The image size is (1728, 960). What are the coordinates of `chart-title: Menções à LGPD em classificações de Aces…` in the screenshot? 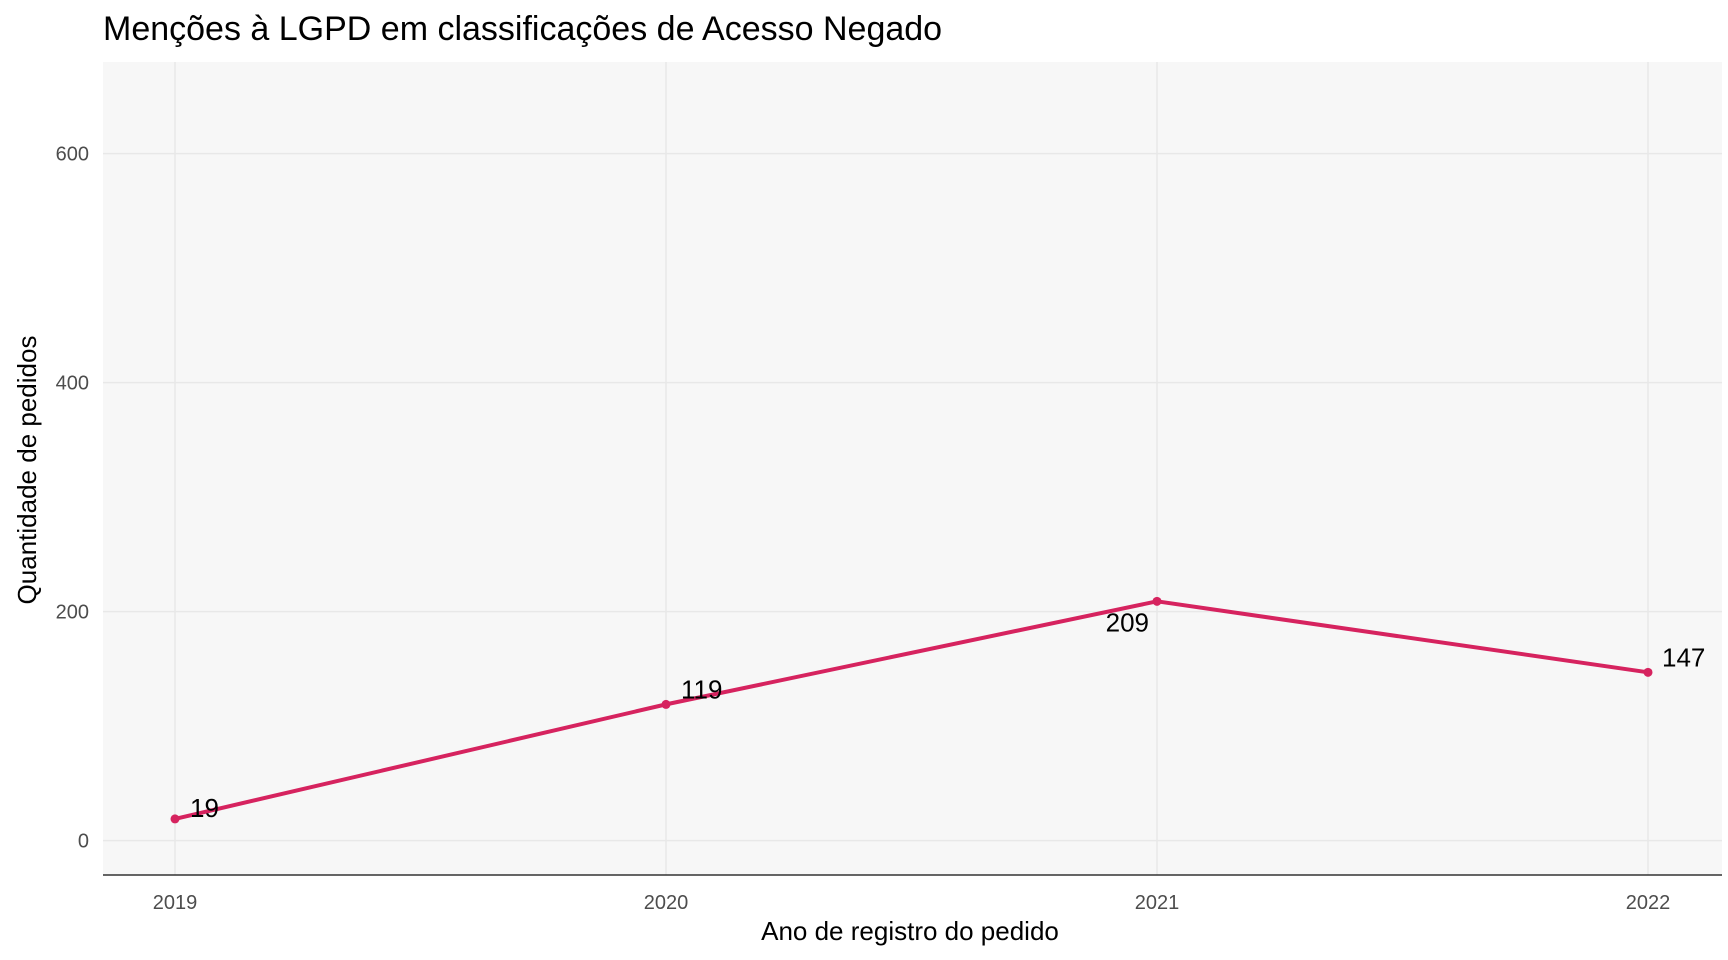 It's located at (522, 29).